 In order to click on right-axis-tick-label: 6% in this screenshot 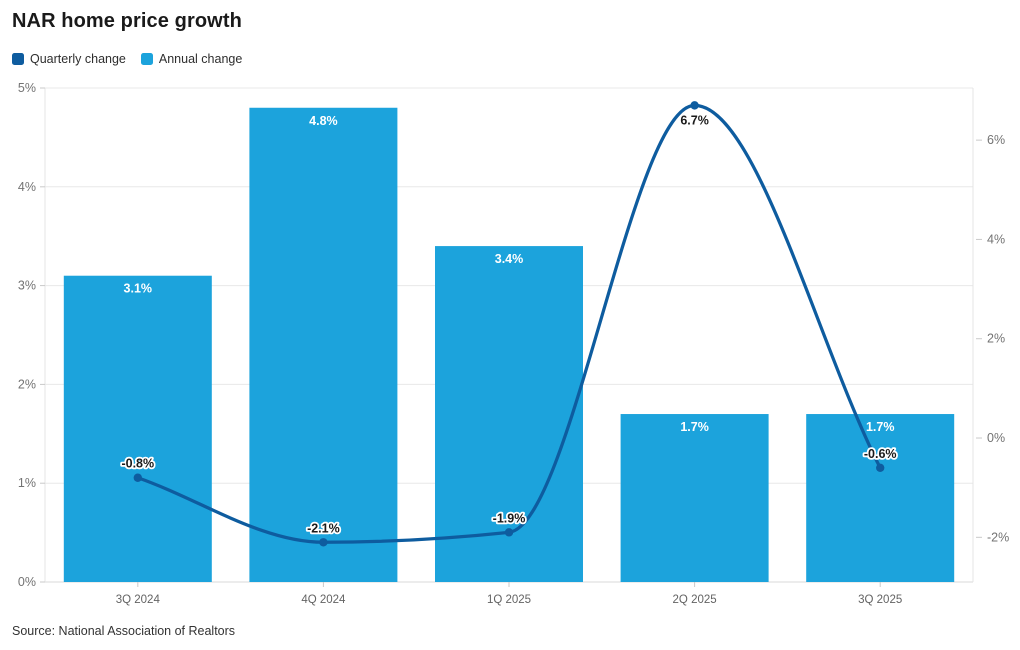, I will do `click(996, 140)`.